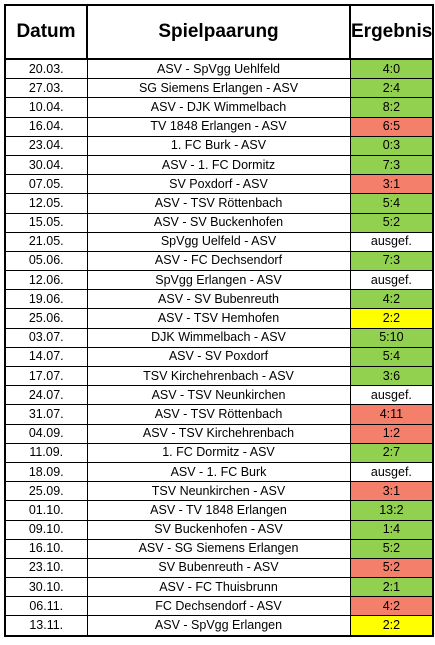 The image size is (435, 645). I want to click on match-result: 4:2, so click(392, 299).